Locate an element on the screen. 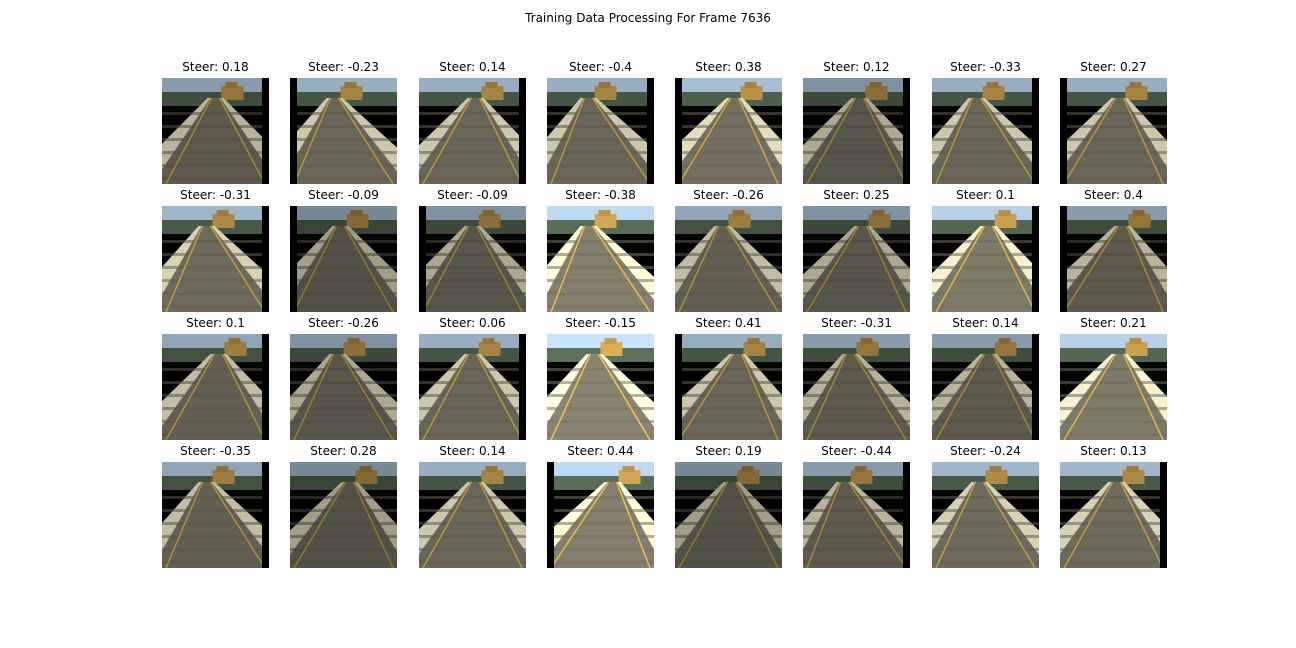  steer-label: Steer: 0.18 is located at coordinates (215, 67).